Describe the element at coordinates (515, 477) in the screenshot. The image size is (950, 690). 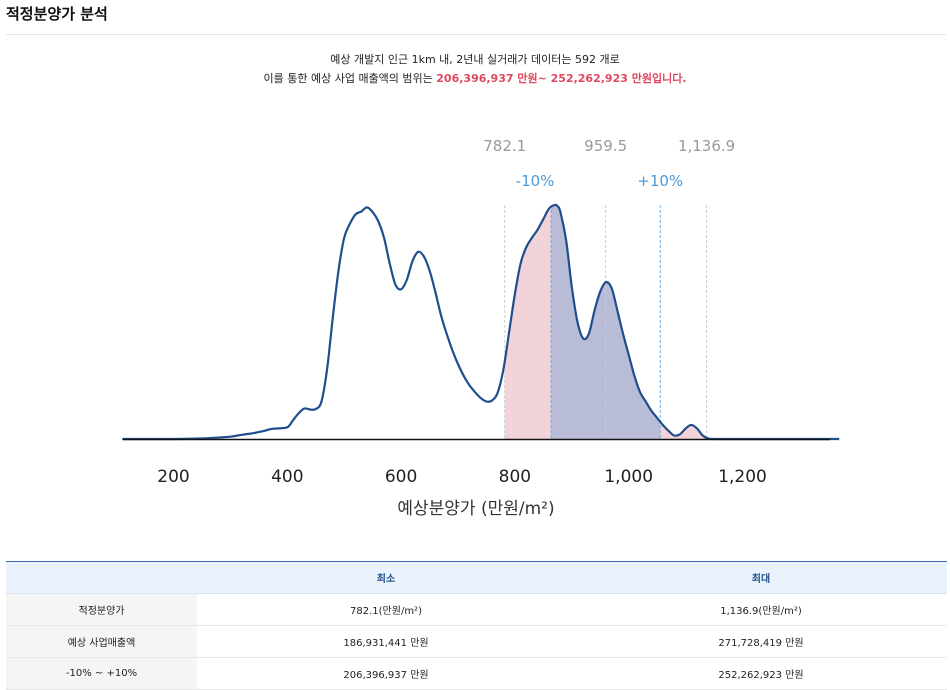
I see `x-tick-label: 800` at that location.